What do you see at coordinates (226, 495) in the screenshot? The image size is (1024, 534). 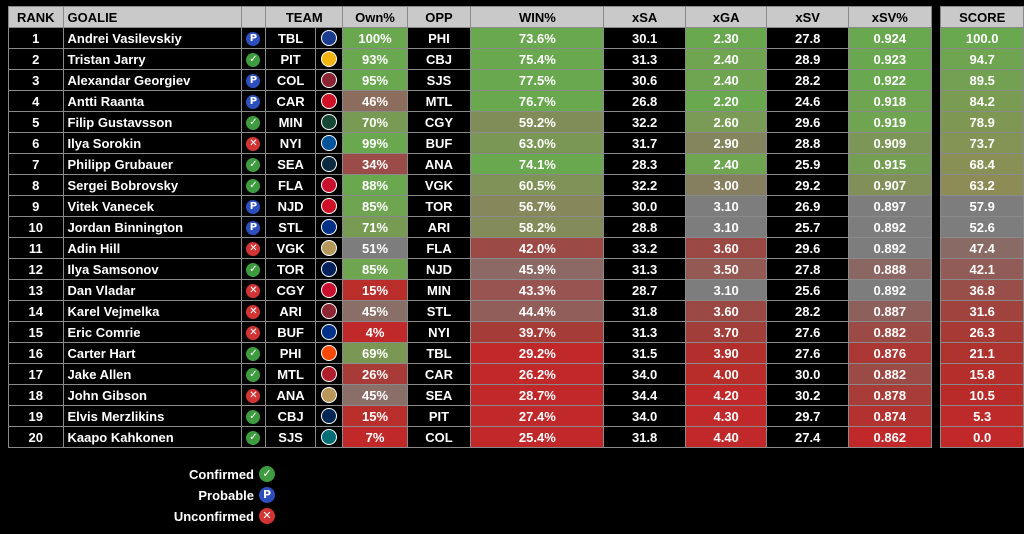 I see `legend-label: Probable` at bounding box center [226, 495].